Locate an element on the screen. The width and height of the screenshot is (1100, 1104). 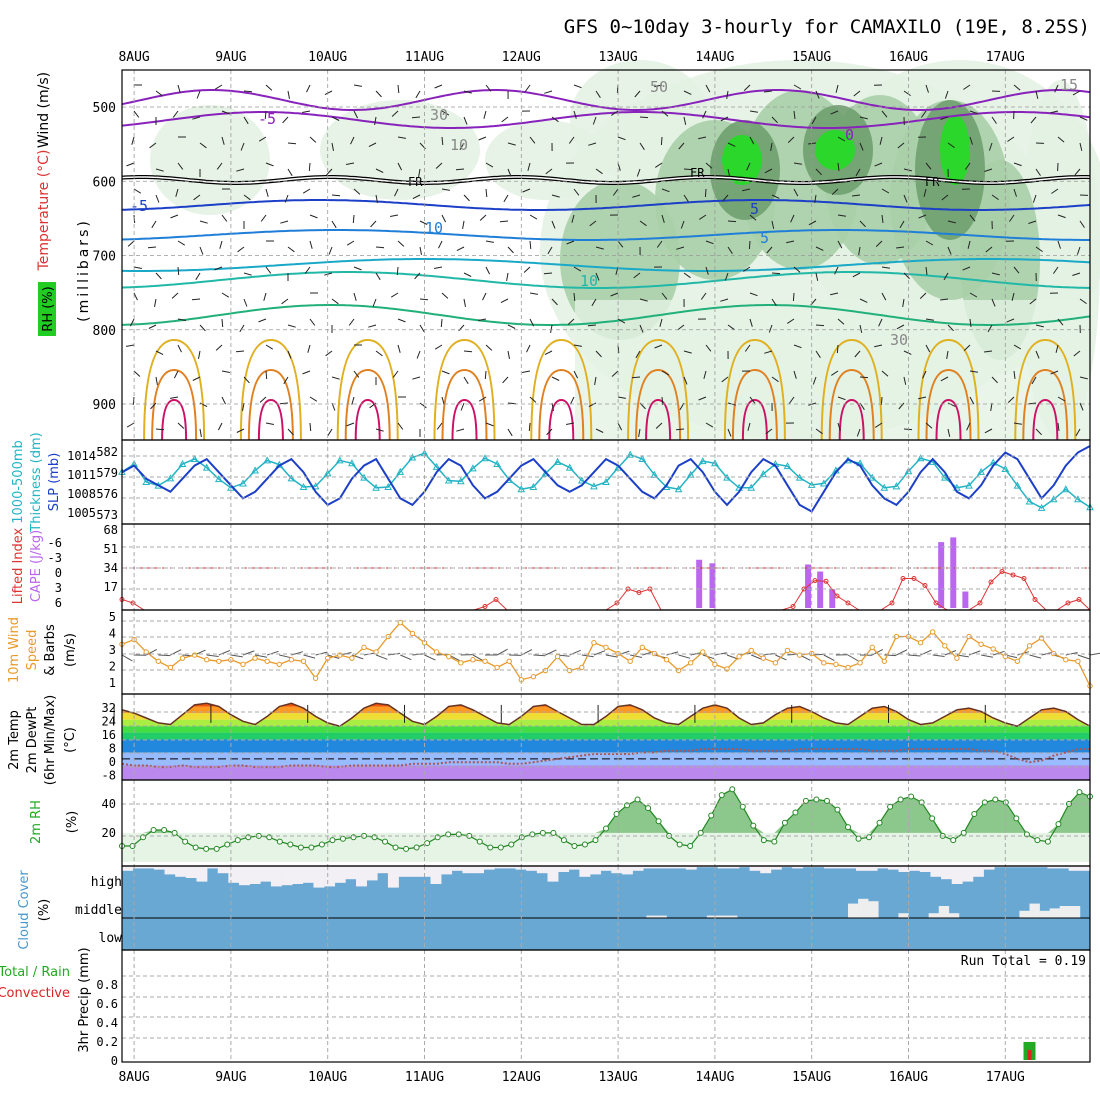
temp-band-mid is located at coordinates (606, 745).